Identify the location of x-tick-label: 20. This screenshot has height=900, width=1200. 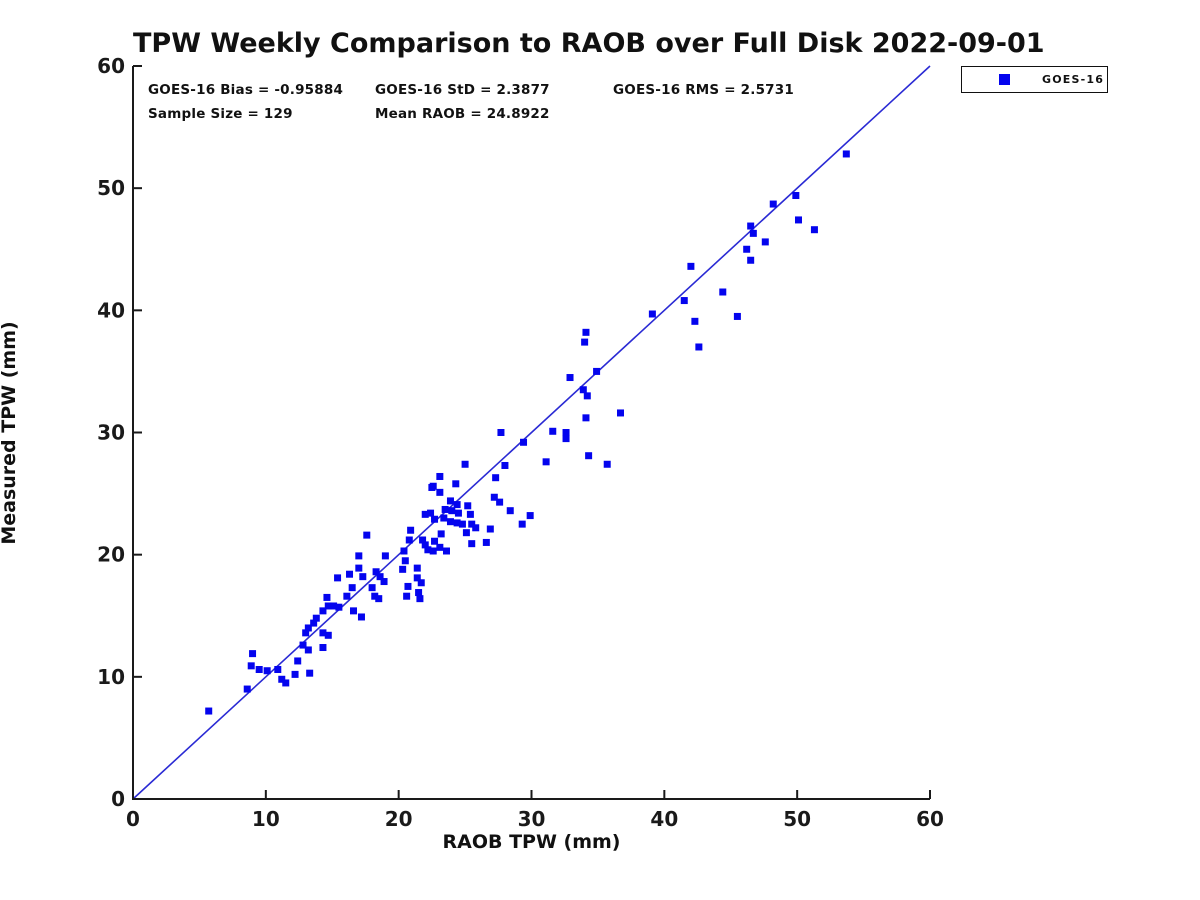
(399, 819).